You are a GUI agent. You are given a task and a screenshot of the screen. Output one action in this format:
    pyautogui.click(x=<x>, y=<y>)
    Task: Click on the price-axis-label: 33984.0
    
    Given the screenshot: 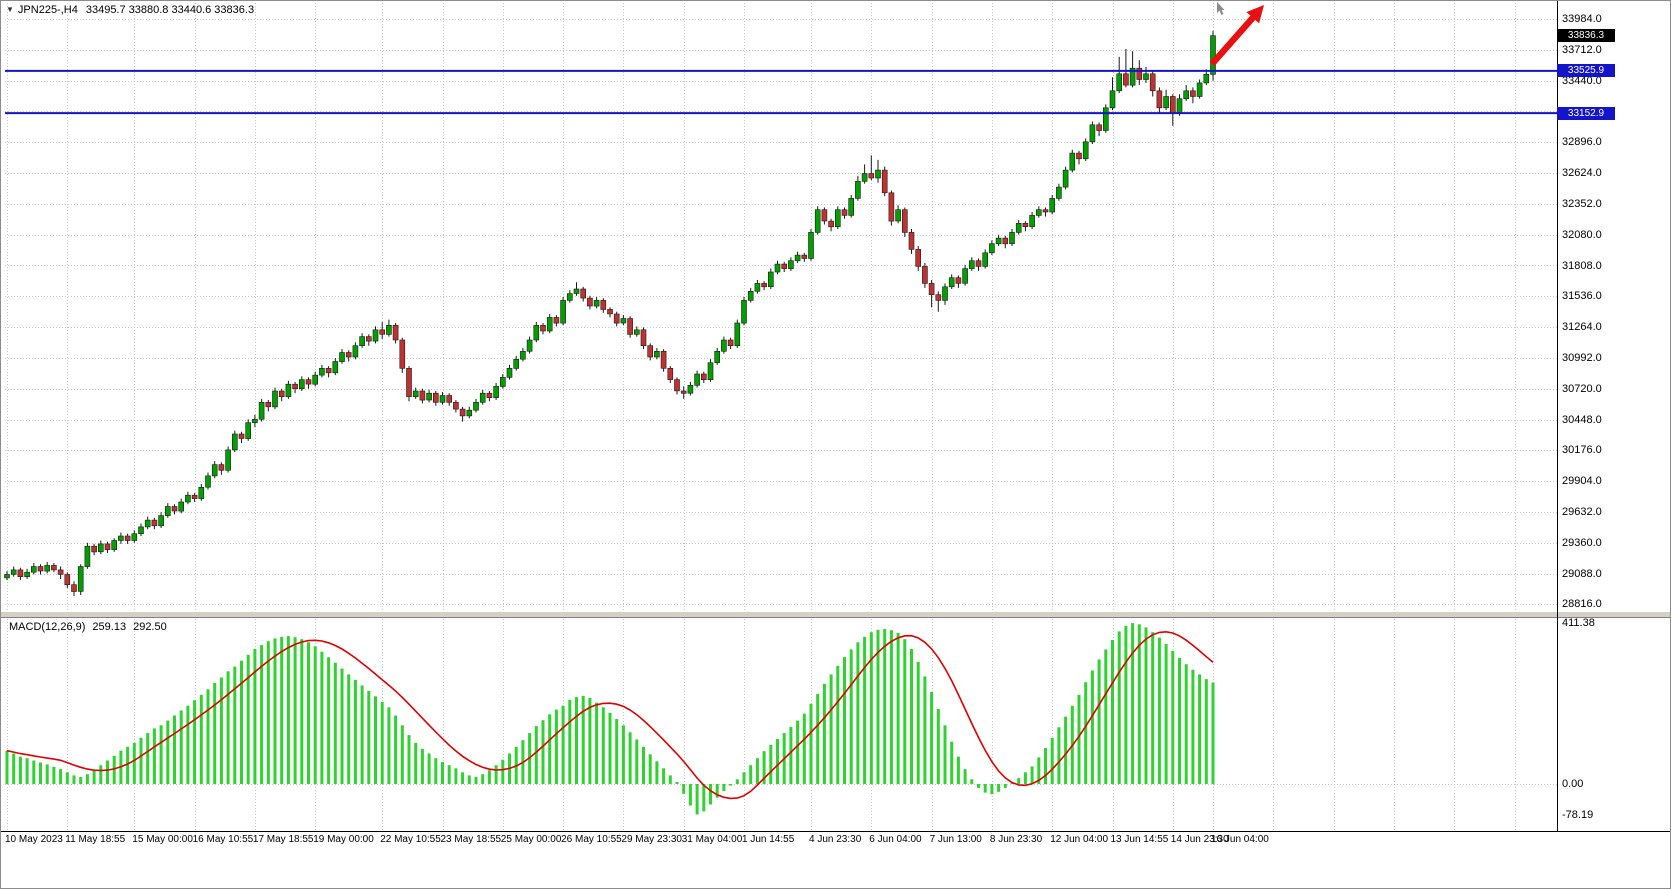 What is the action you would take?
    pyautogui.click(x=1582, y=19)
    